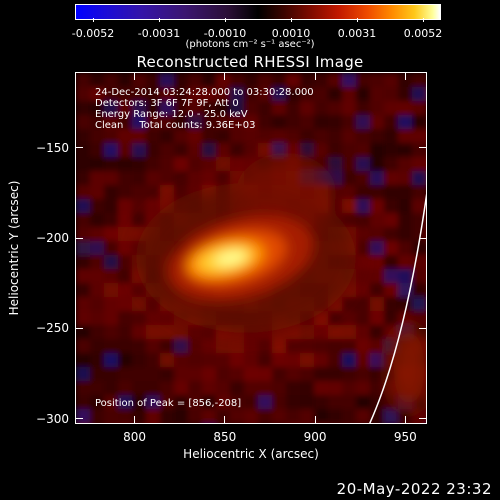  Describe the element at coordinates (175, 125) in the screenshot. I see `info-clean-counts: Clean Total counts: 9.36E+03` at that location.